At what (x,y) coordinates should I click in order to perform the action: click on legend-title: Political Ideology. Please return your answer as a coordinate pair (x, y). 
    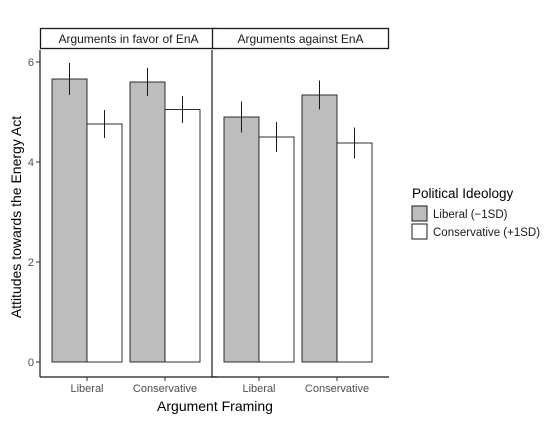
    Looking at the image, I should click on (463, 193).